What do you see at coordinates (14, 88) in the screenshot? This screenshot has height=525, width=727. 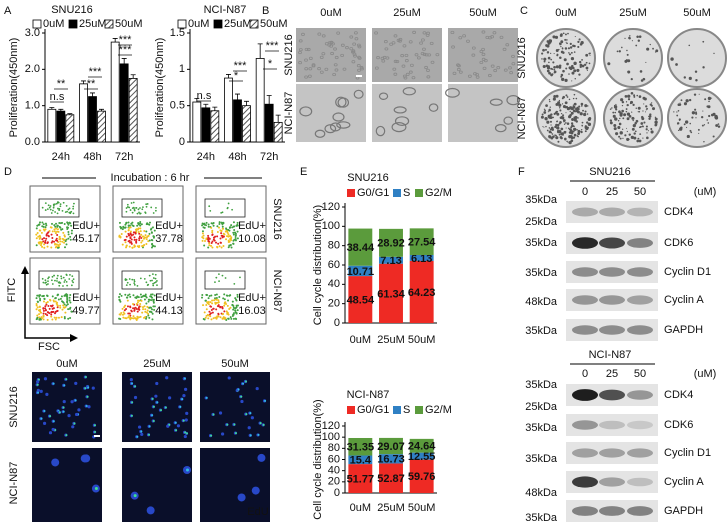 I see `y-axis-label: Proliferation(450nm)` at bounding box center [14, 88].